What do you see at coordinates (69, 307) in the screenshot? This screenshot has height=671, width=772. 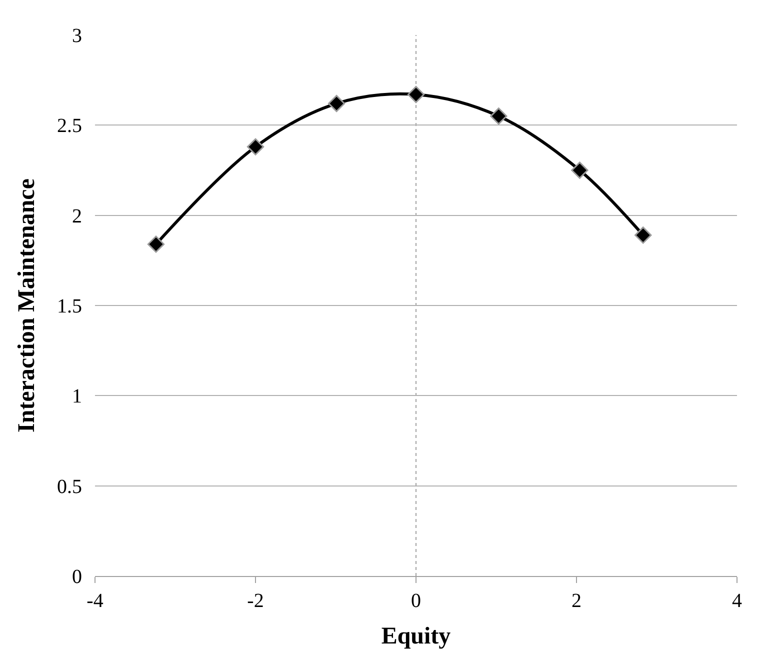 I see `y-tick-label: 1.5` at bounding box center [69, 307].